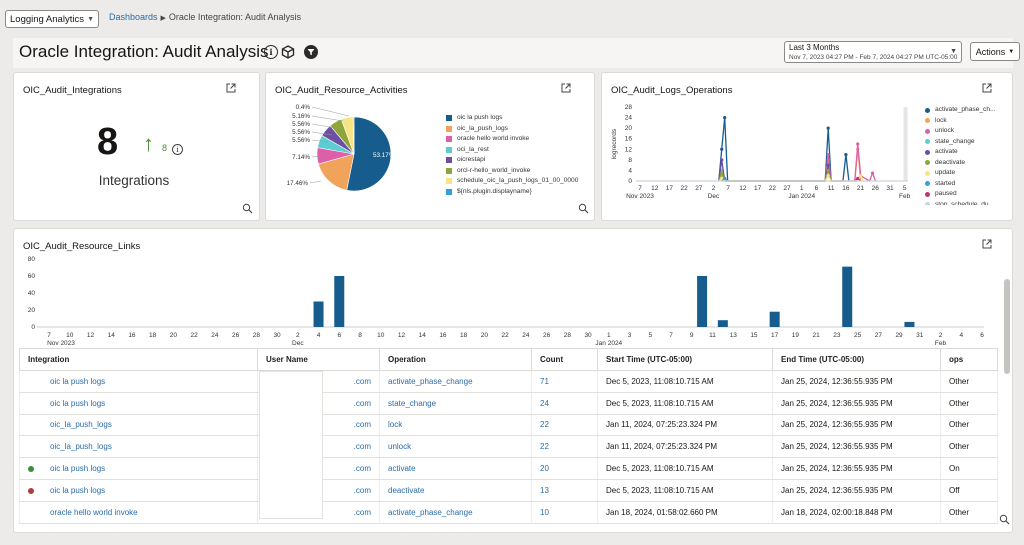  I want to click on column-header: ops, so click(969, 359).